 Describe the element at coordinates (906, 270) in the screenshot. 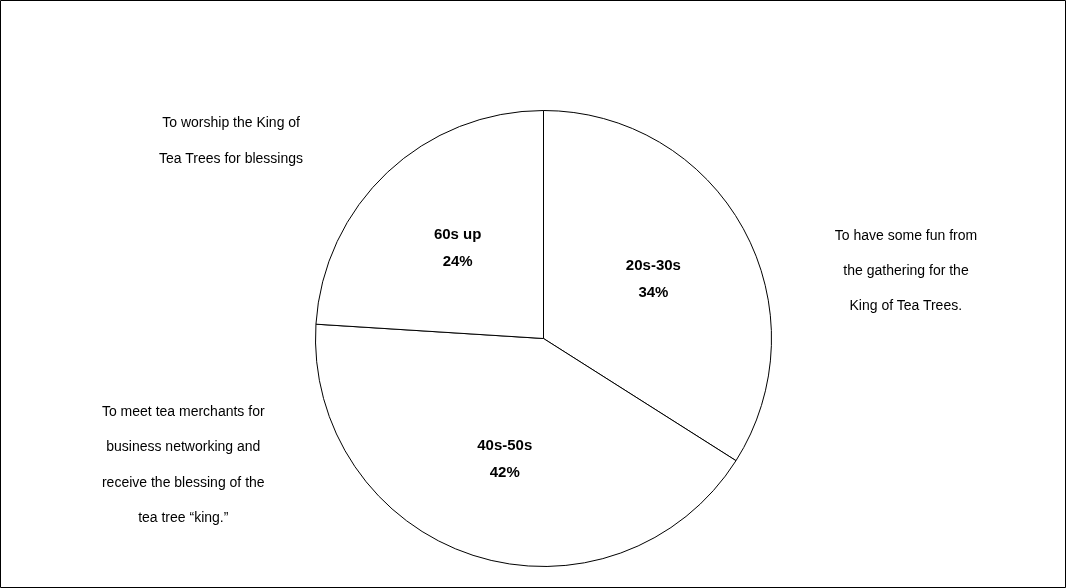

I see `text: To have some fun from the gathering for the King of Tea Trees.` at that location.